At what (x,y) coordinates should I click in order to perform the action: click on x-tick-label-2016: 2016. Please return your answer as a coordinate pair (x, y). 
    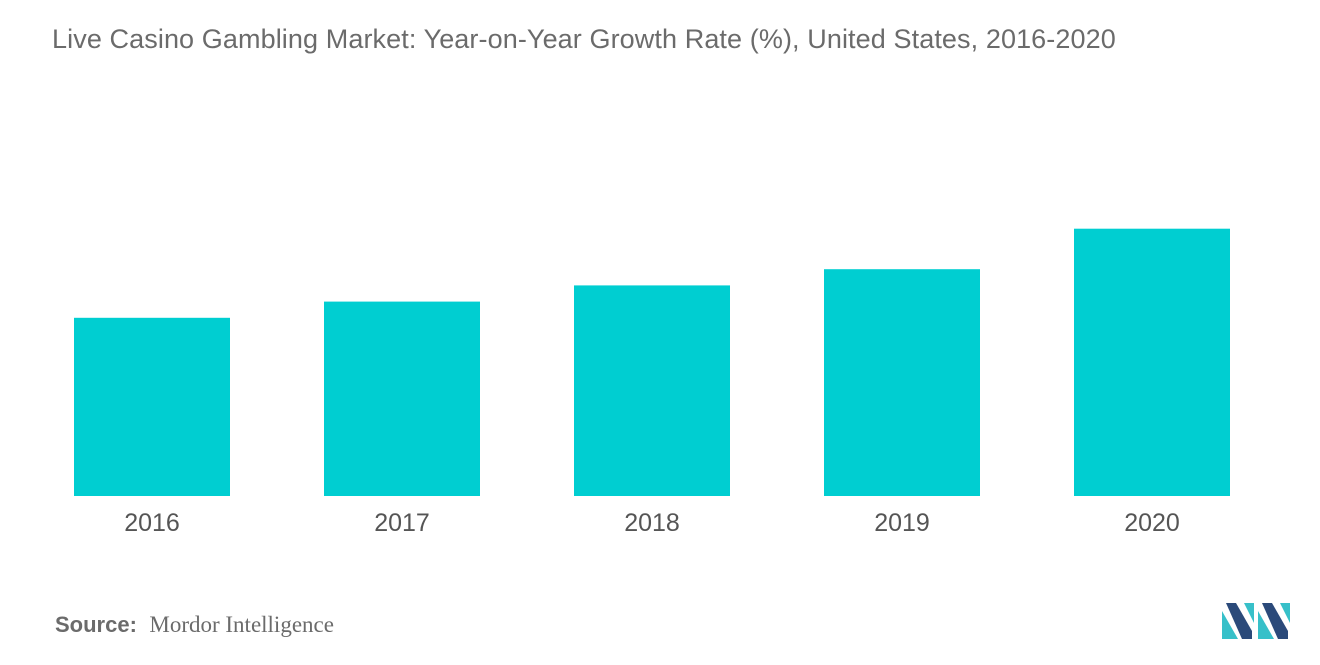
    Looking at the image, I should click on (152, 523).